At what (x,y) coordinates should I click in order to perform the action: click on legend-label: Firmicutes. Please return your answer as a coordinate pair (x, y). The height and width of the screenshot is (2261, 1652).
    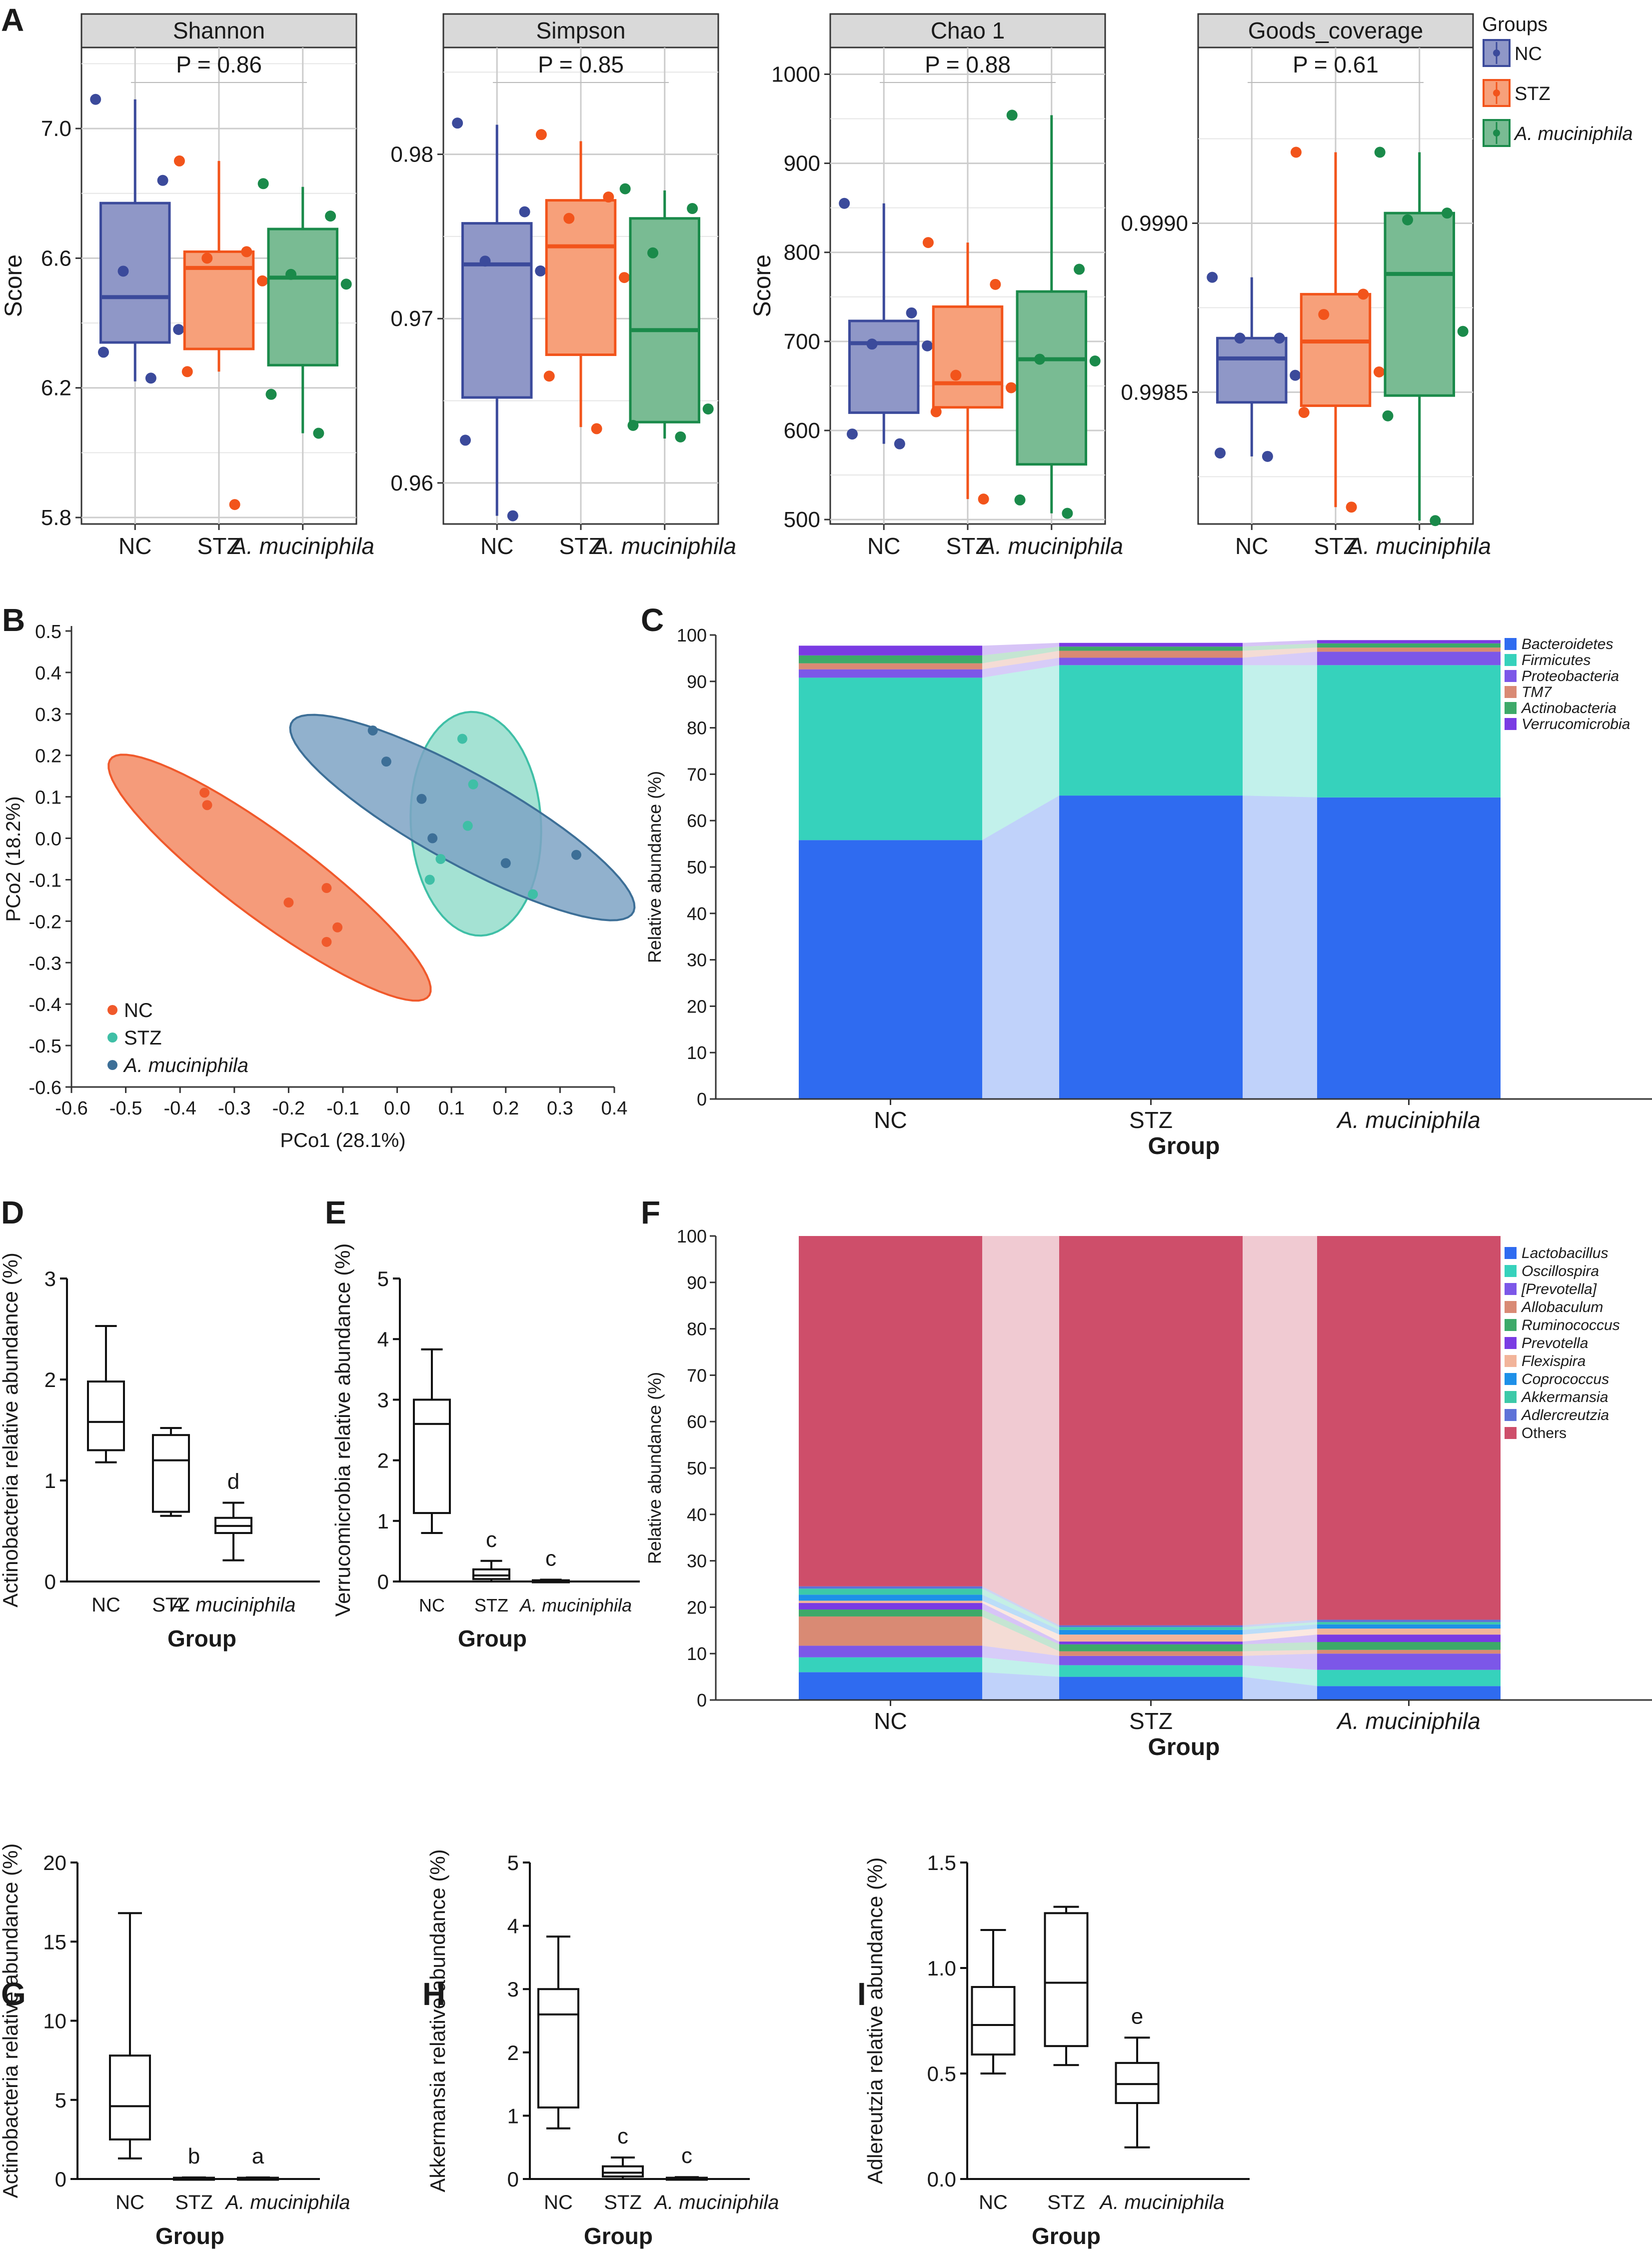
    Looking at the image, I should click on (1556, 660).